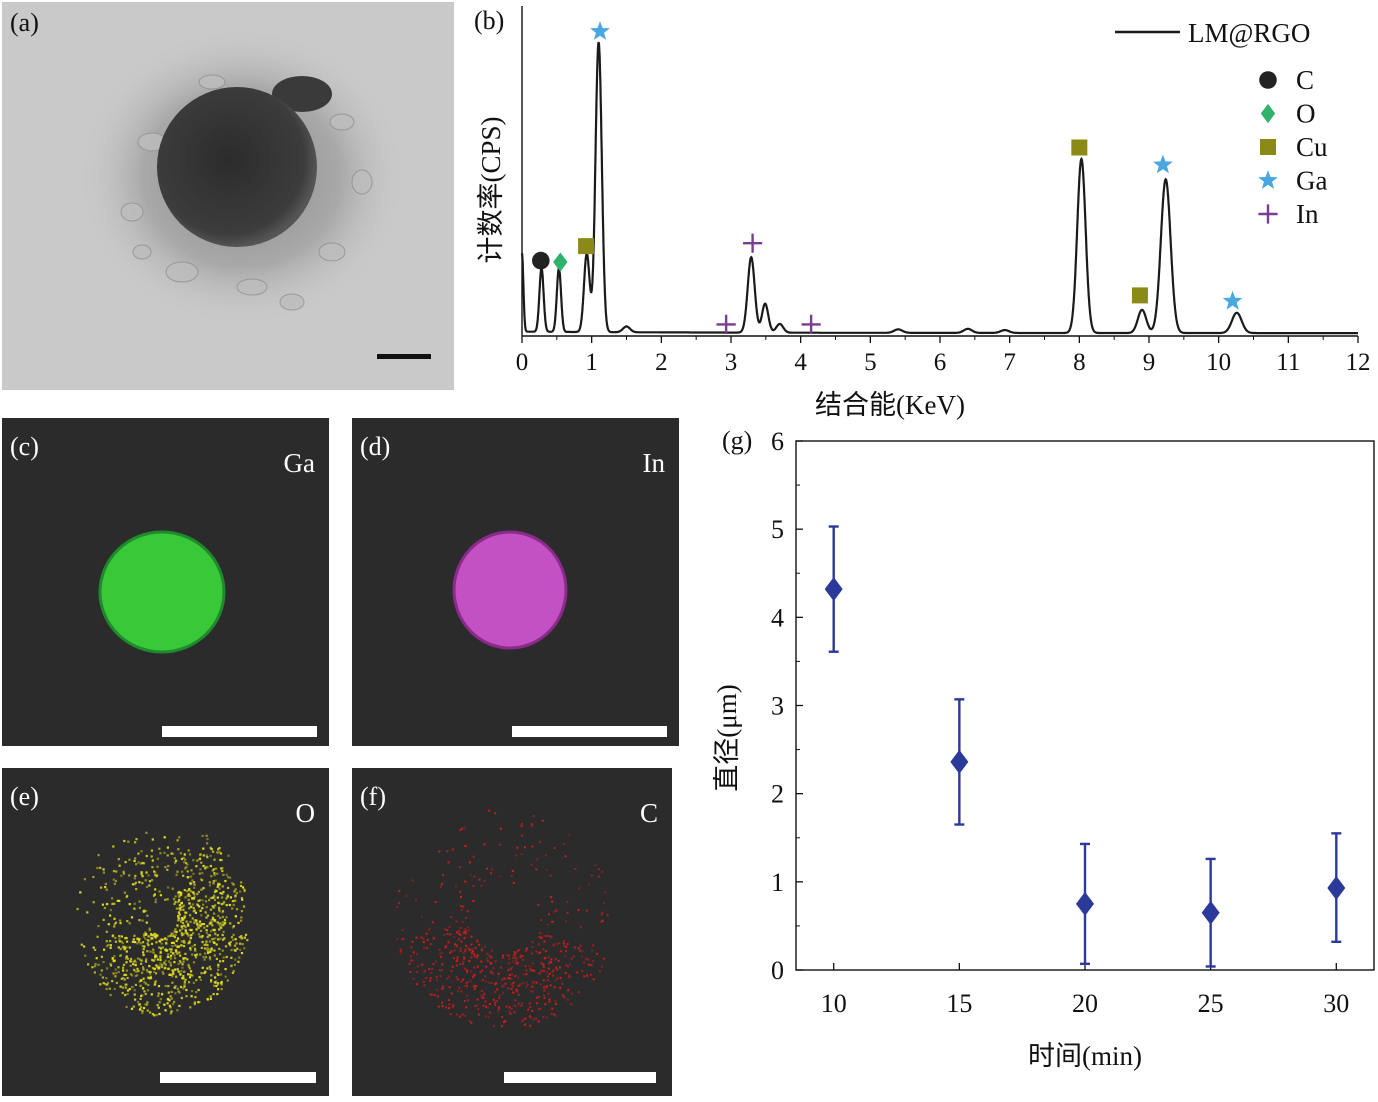 The width and height of the screenshot is (1378, 1102). Describe the element at coordinates (1305, 80) in the screenshot. I see `legend-label-c: C` at that location.